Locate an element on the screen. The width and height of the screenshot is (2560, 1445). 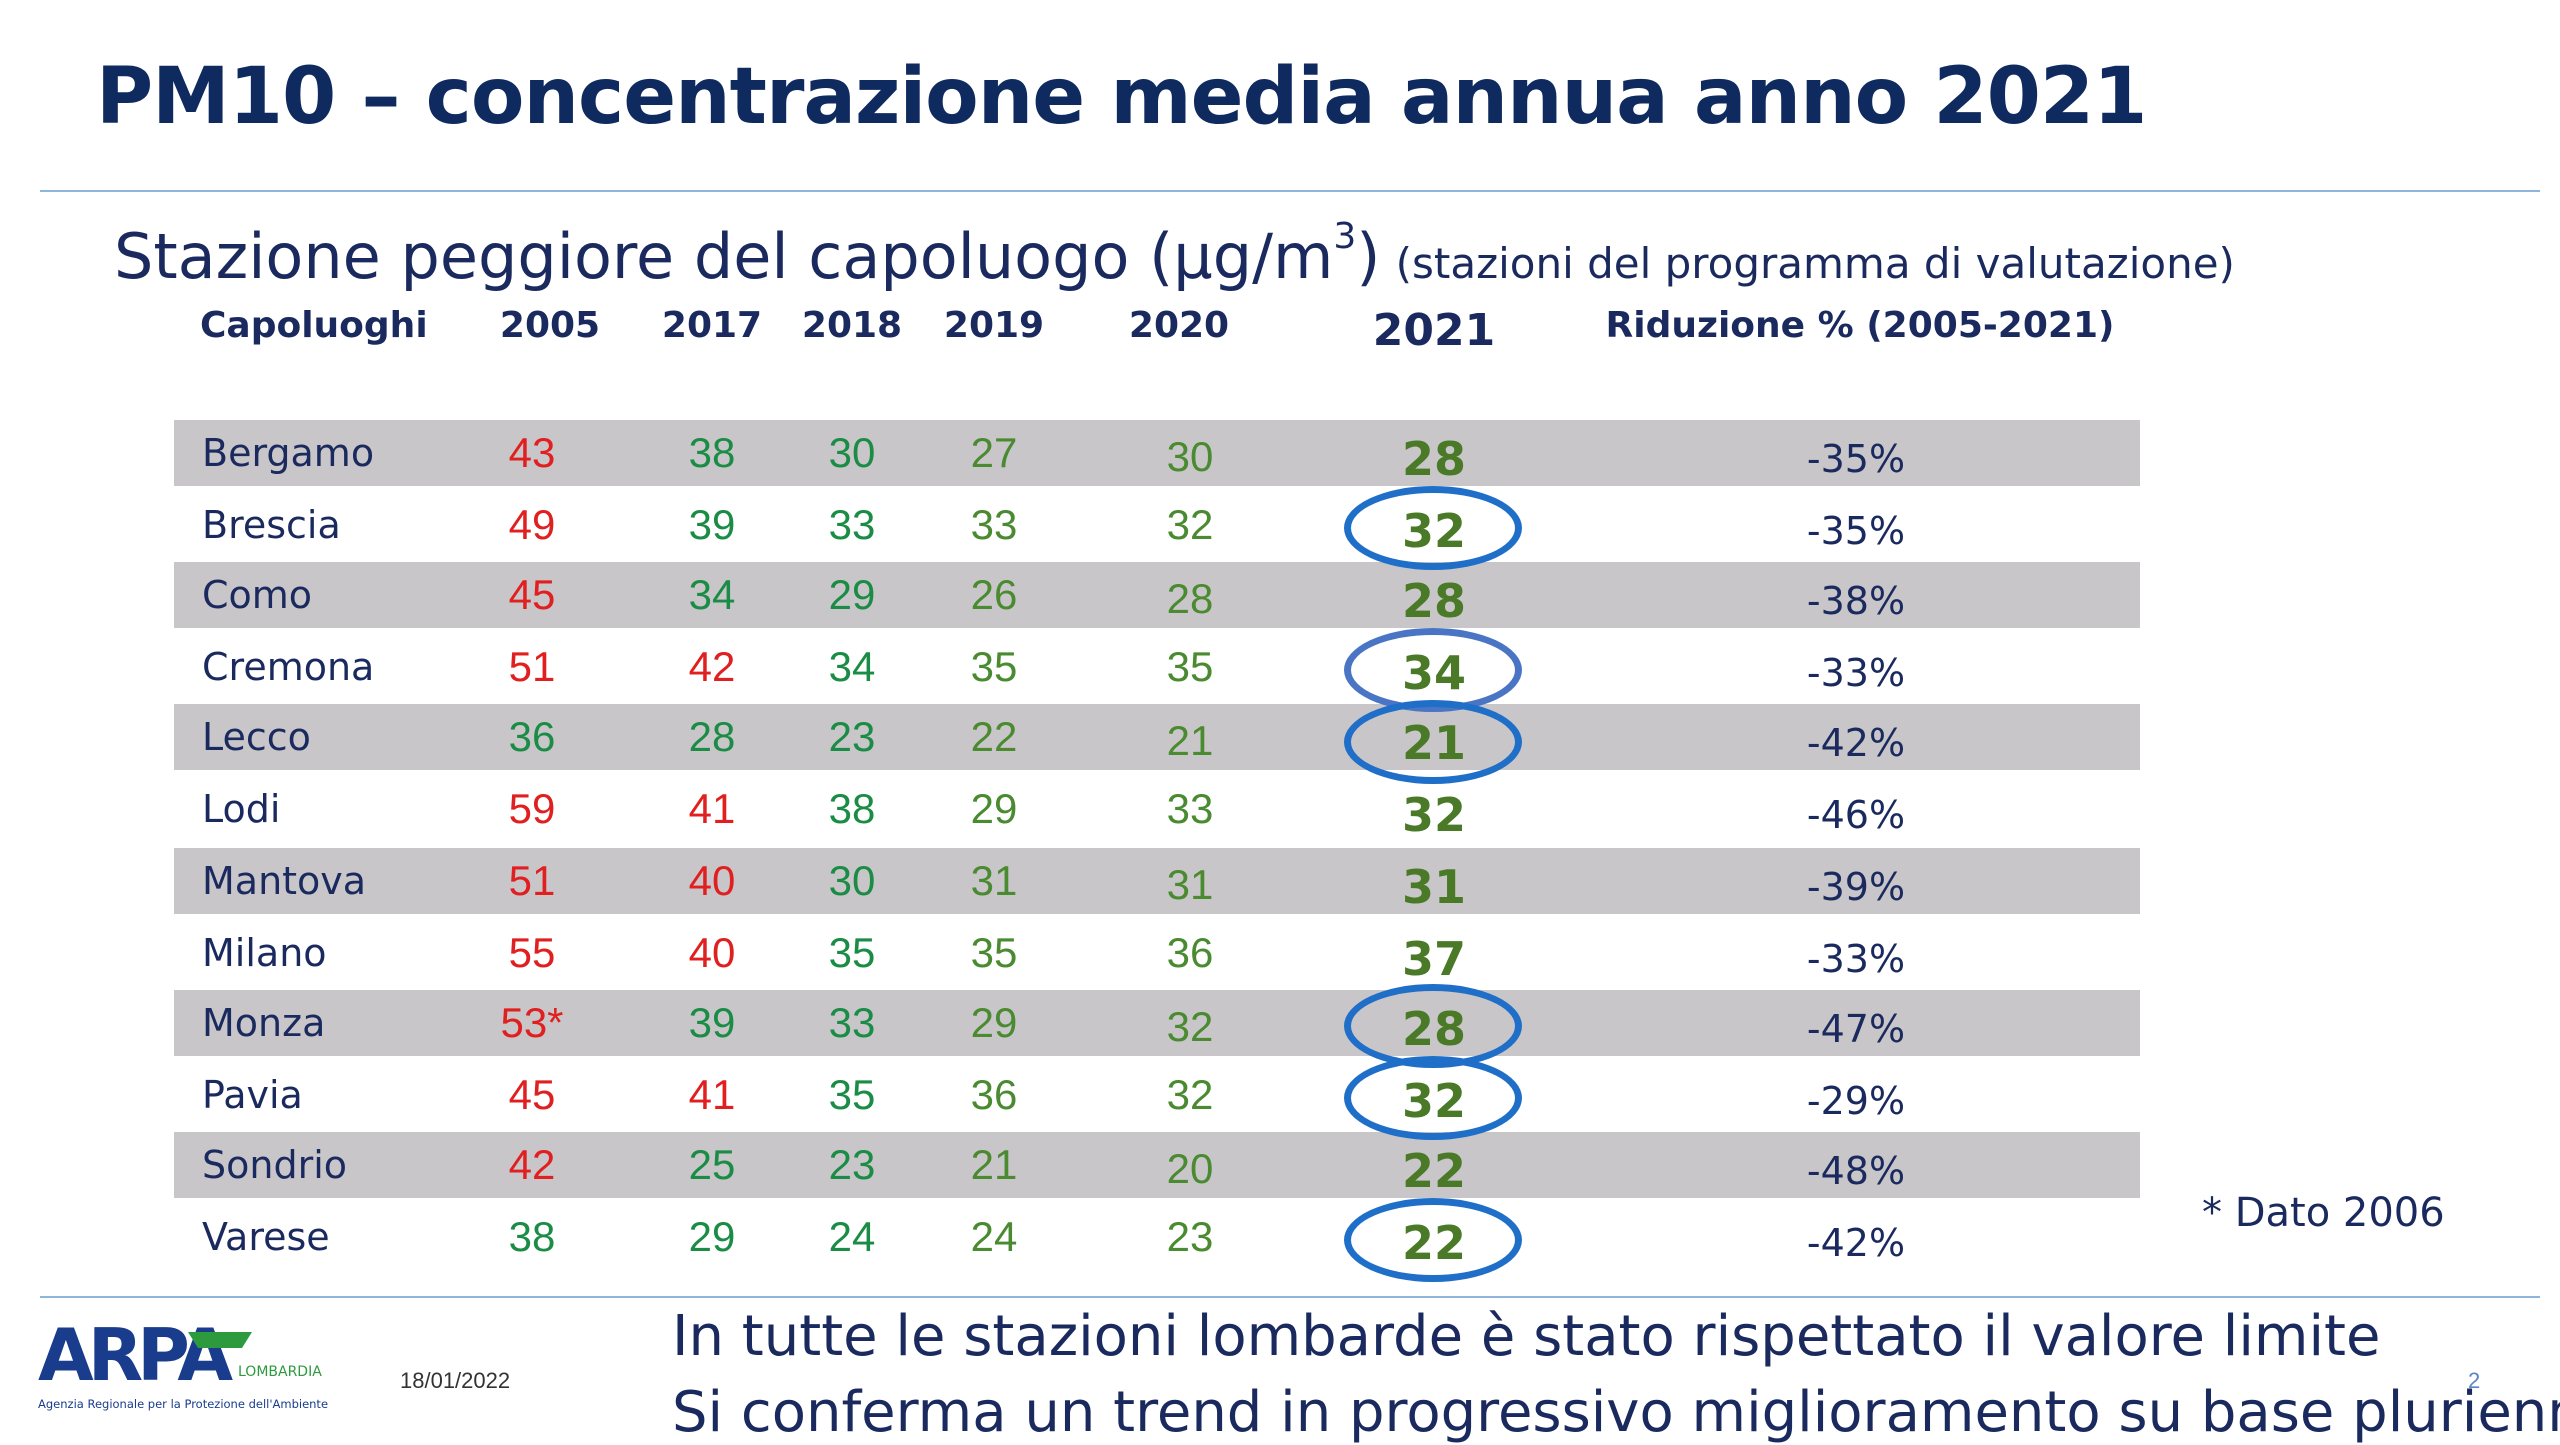
value-2019: 33 is located at coordinates (994, 524).